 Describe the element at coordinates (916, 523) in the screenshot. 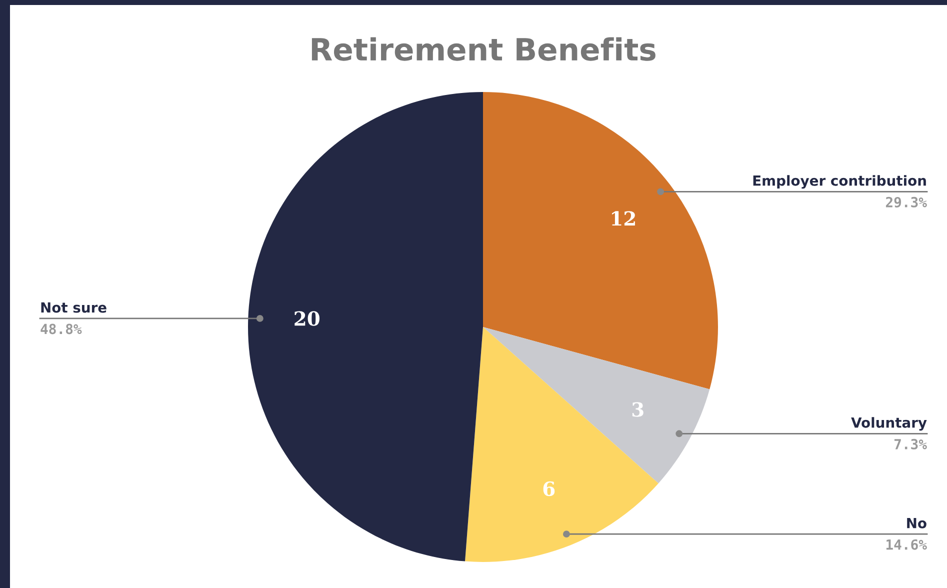

I see `slice-label: No` at that location.